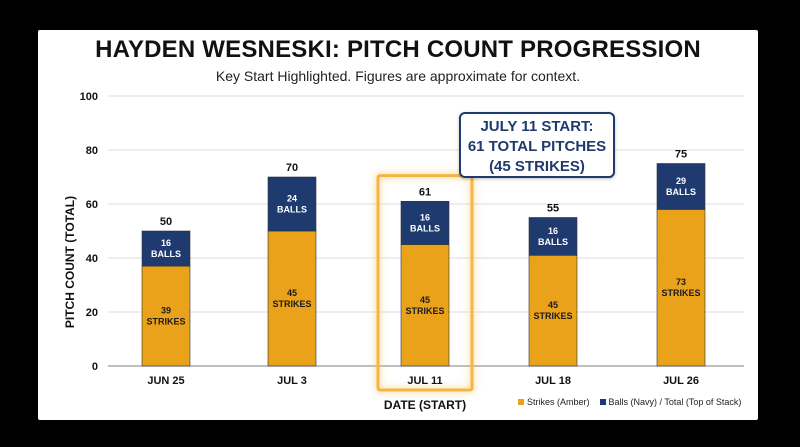 This screenshot has width=800, height=447. I want to click on strikes-data-label: 39 STRIKES, so click(165, 316).